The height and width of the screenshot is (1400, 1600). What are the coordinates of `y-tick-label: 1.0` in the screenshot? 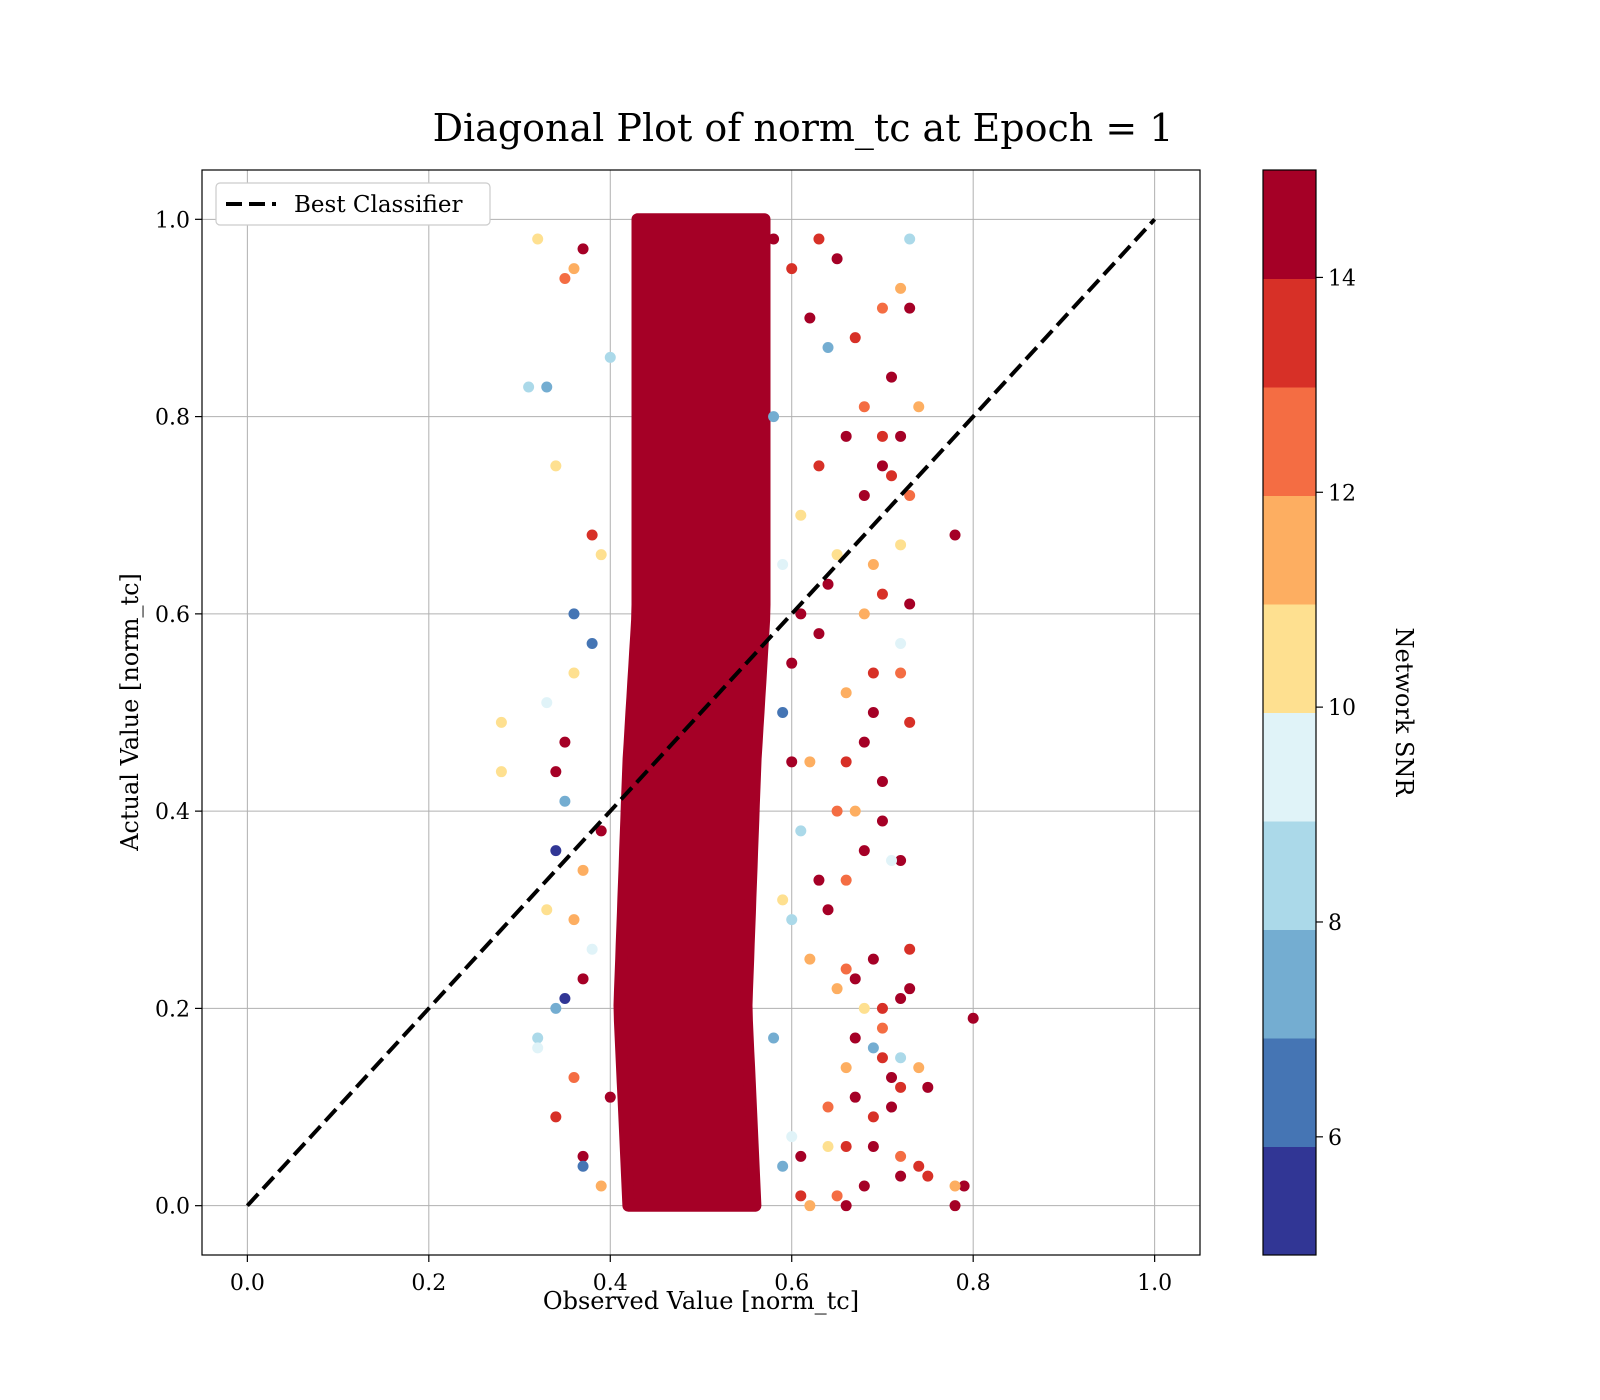 It's located at (172, 220).